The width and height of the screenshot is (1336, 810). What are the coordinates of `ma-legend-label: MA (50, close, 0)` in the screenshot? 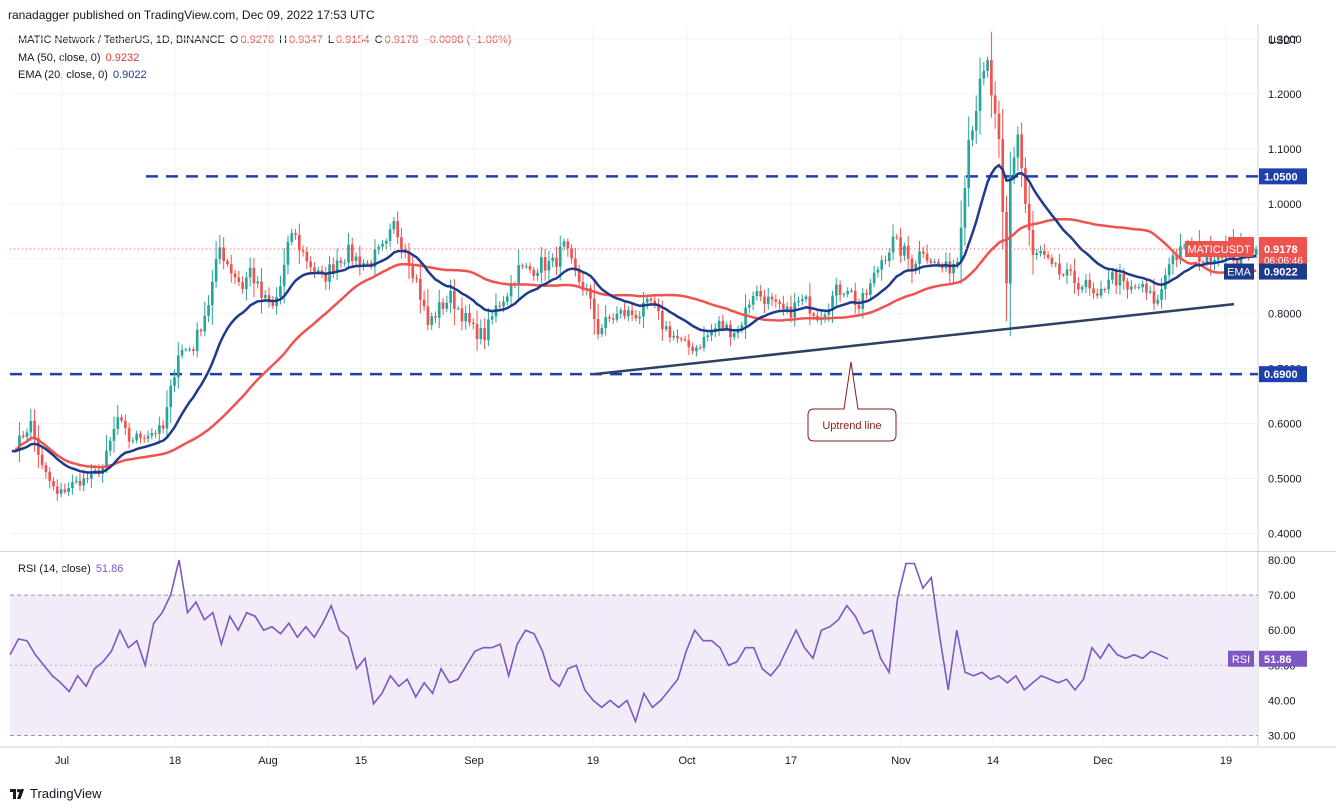 It's located at (59, 58).